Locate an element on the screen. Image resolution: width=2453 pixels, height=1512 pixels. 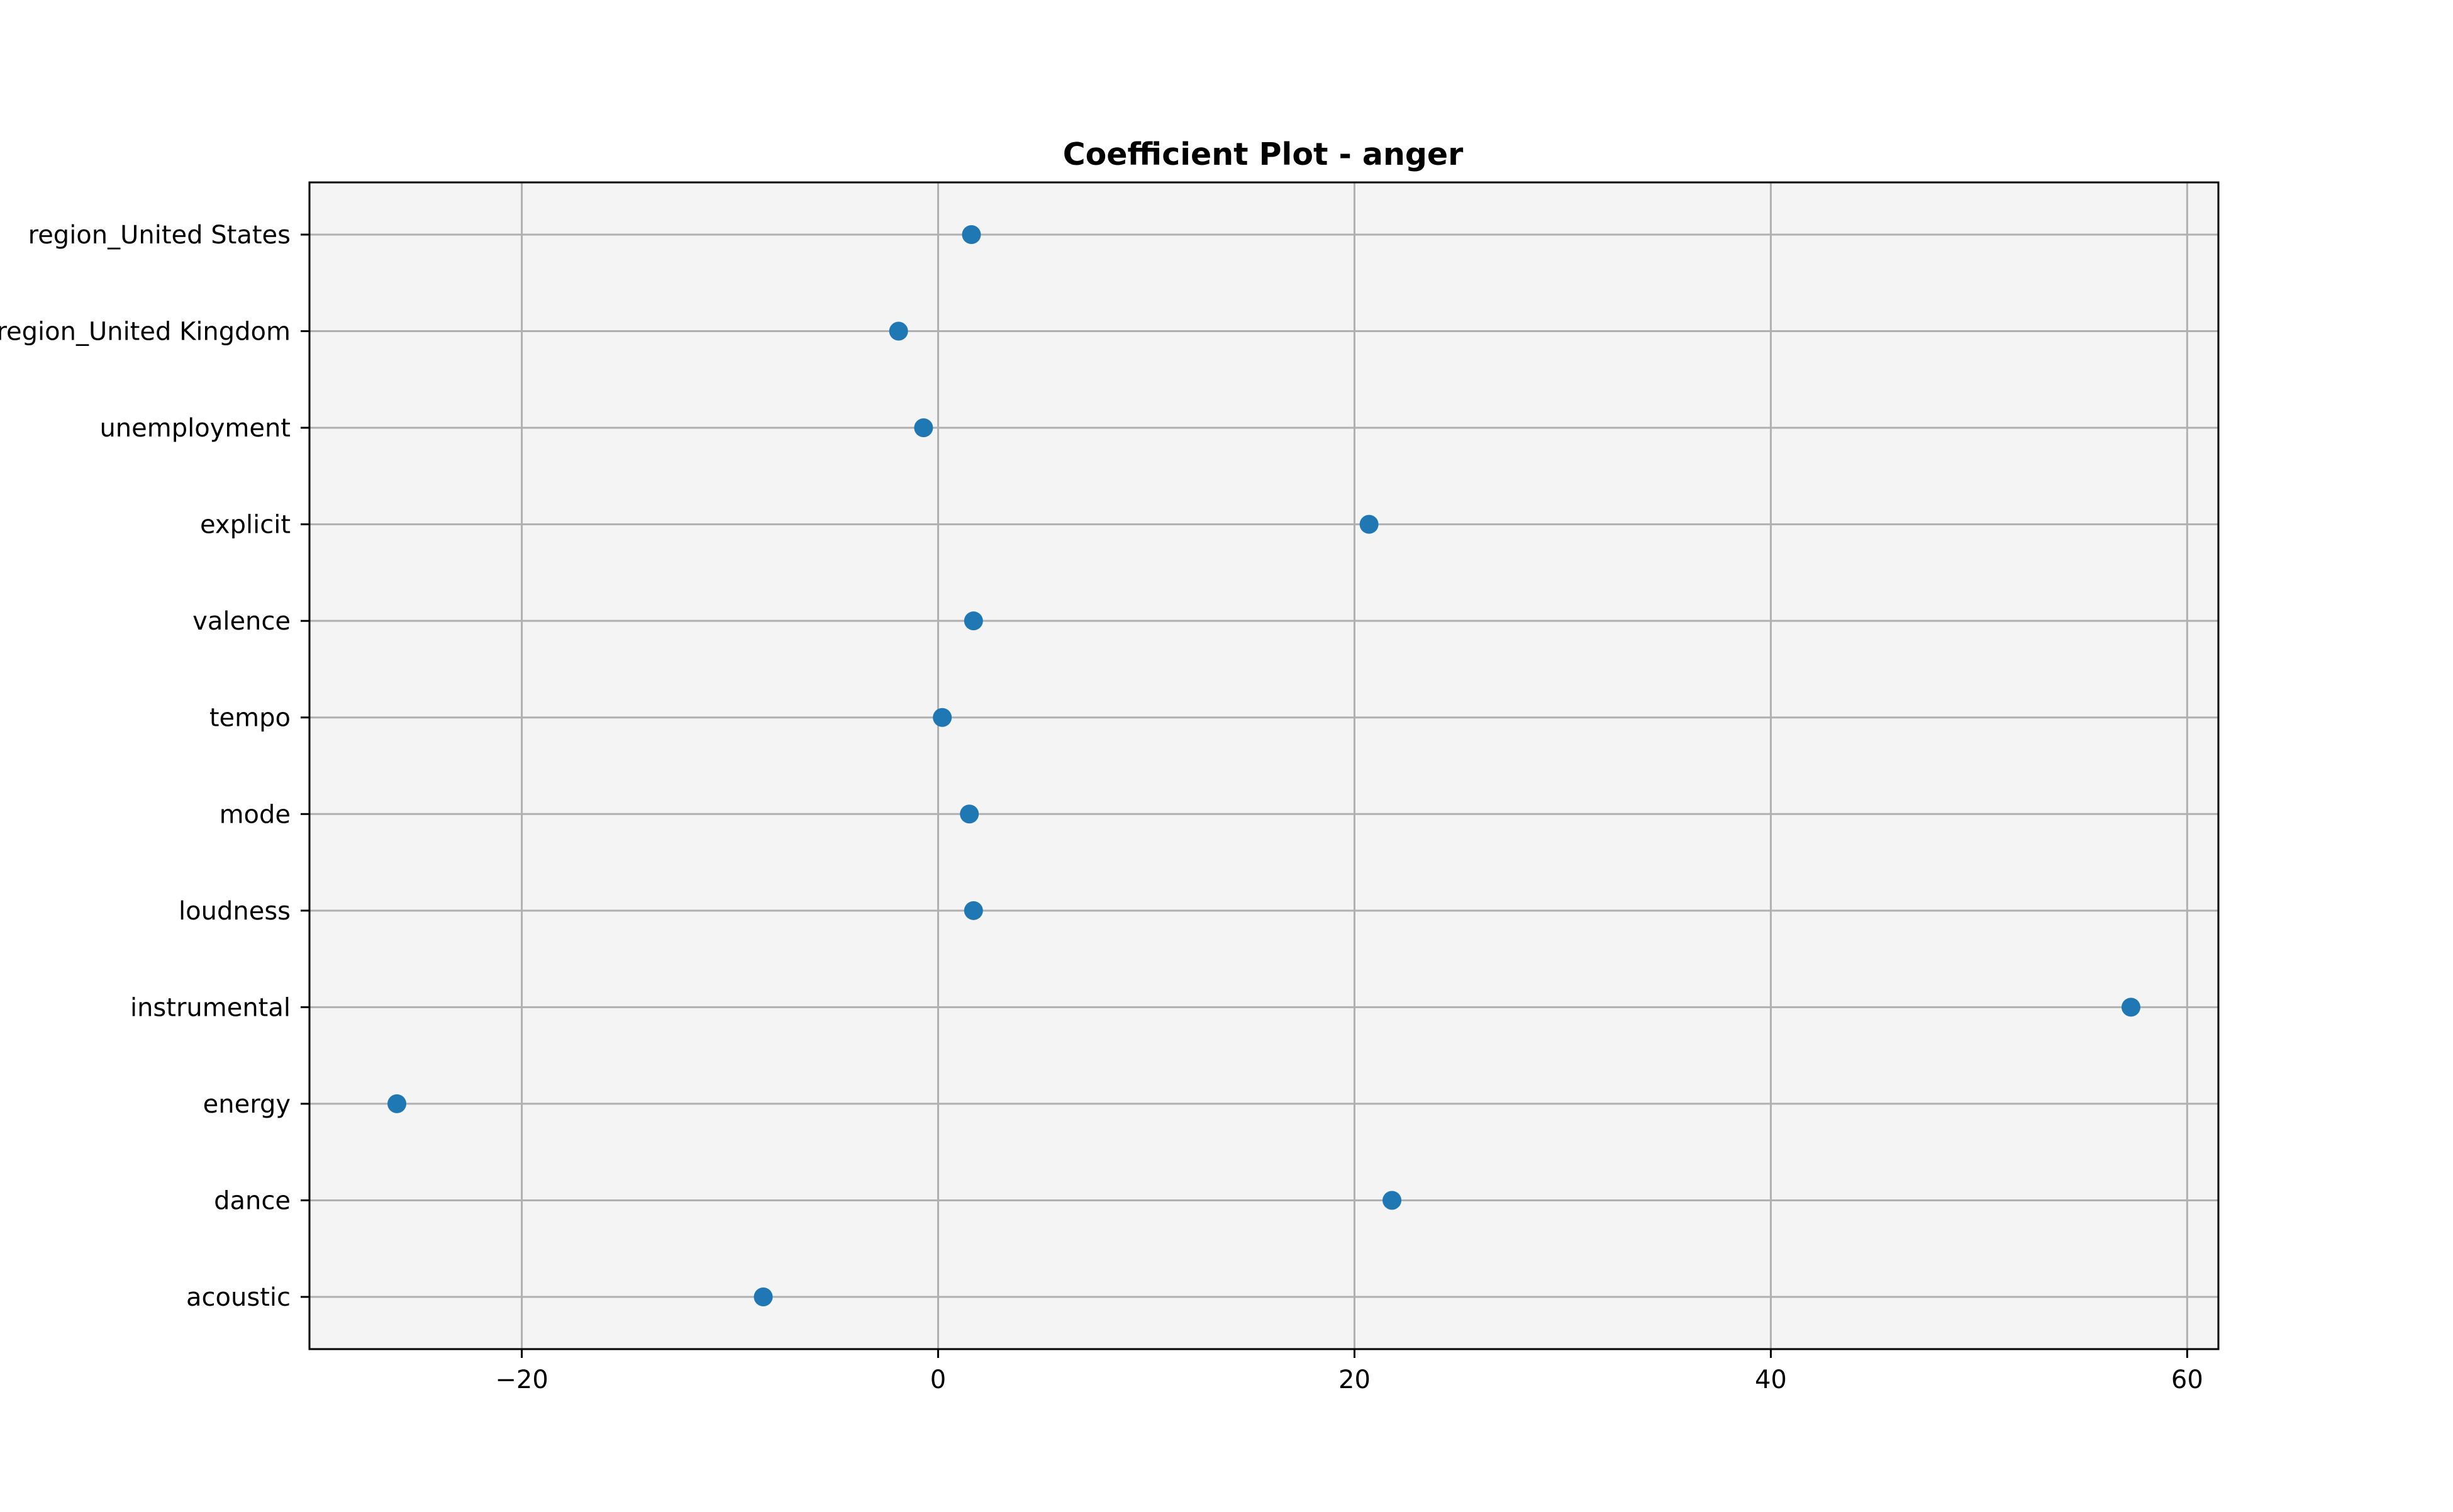
y-tick-label: loudness is located at coordinates (235, 911).